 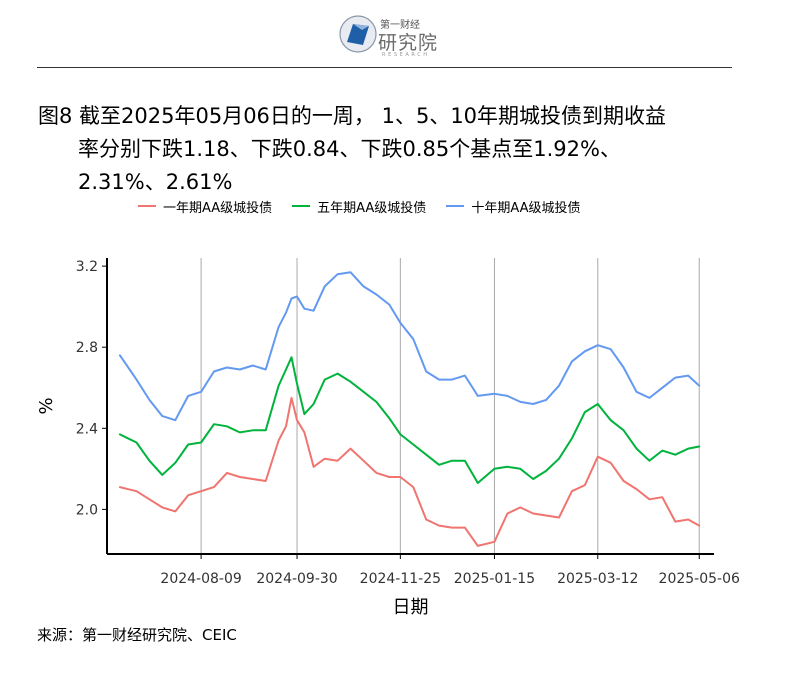 I want to click on y-tick-label-0: 2.0, so click(x=87, y=510).